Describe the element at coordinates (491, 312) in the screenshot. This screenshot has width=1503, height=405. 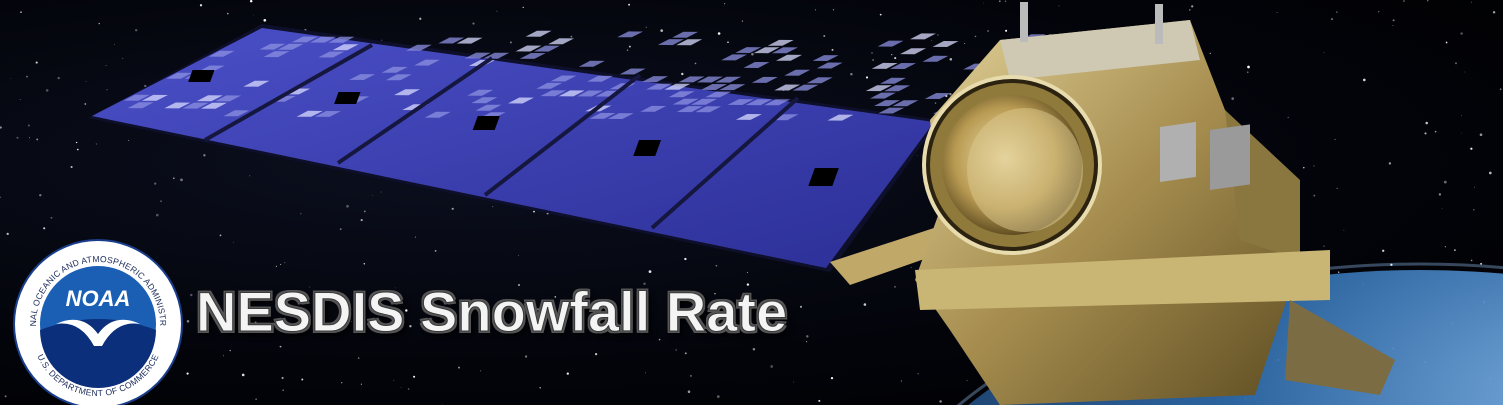
I see `page-title: NESDIS Snowfall Rate` at that location.